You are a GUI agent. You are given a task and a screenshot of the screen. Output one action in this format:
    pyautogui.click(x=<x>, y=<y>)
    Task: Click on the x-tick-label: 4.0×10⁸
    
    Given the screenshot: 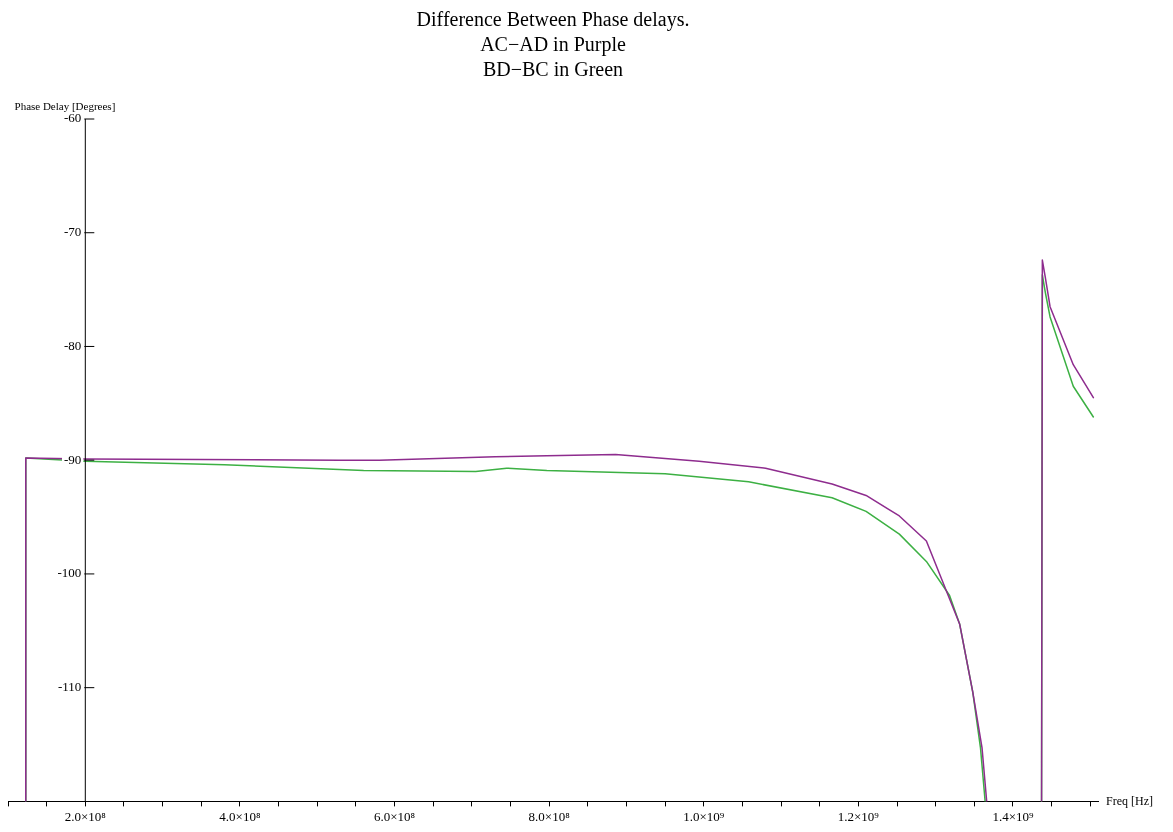 What is the action you would take?
    pyautogui.click(x=240, y=816)
    